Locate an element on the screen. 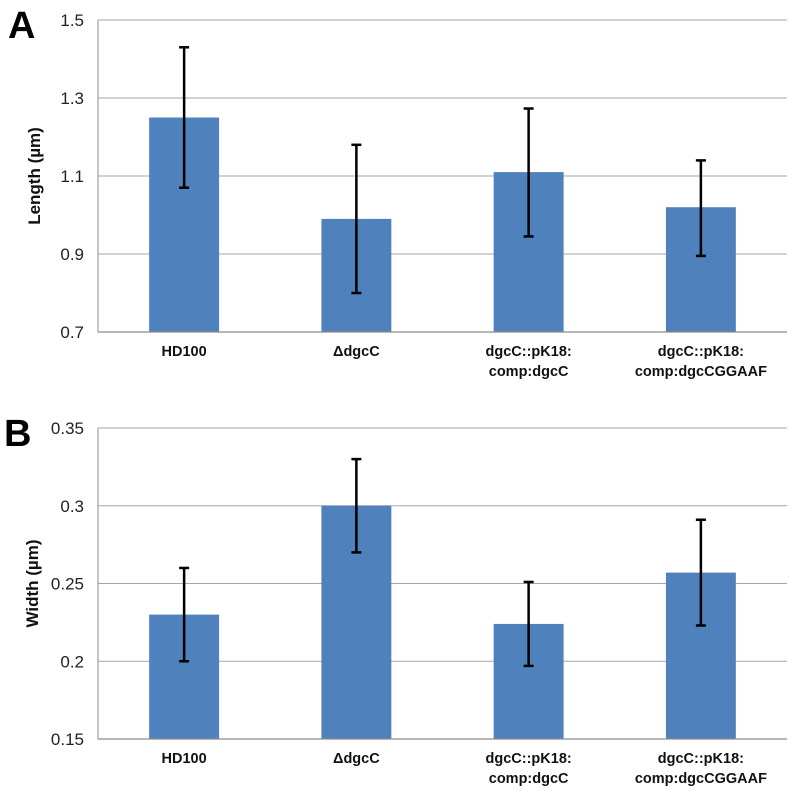  y-tick-label: 0.9 is located at coordinates (72, 254).